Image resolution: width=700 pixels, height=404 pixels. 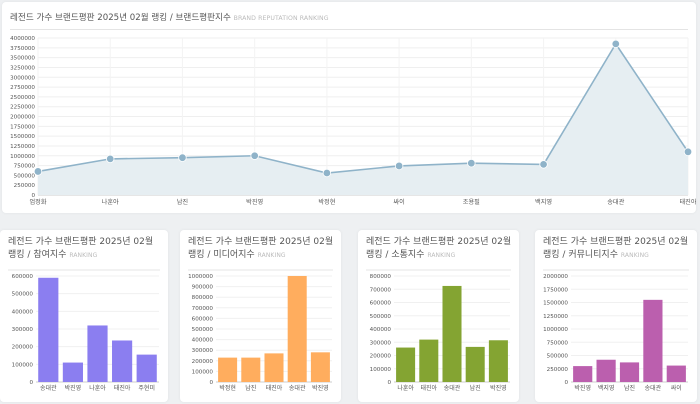 What do you see at coordinates (203, 288) in the screenshot?
I see `y-tick-label: 900000` at bounding box center [203, 288].